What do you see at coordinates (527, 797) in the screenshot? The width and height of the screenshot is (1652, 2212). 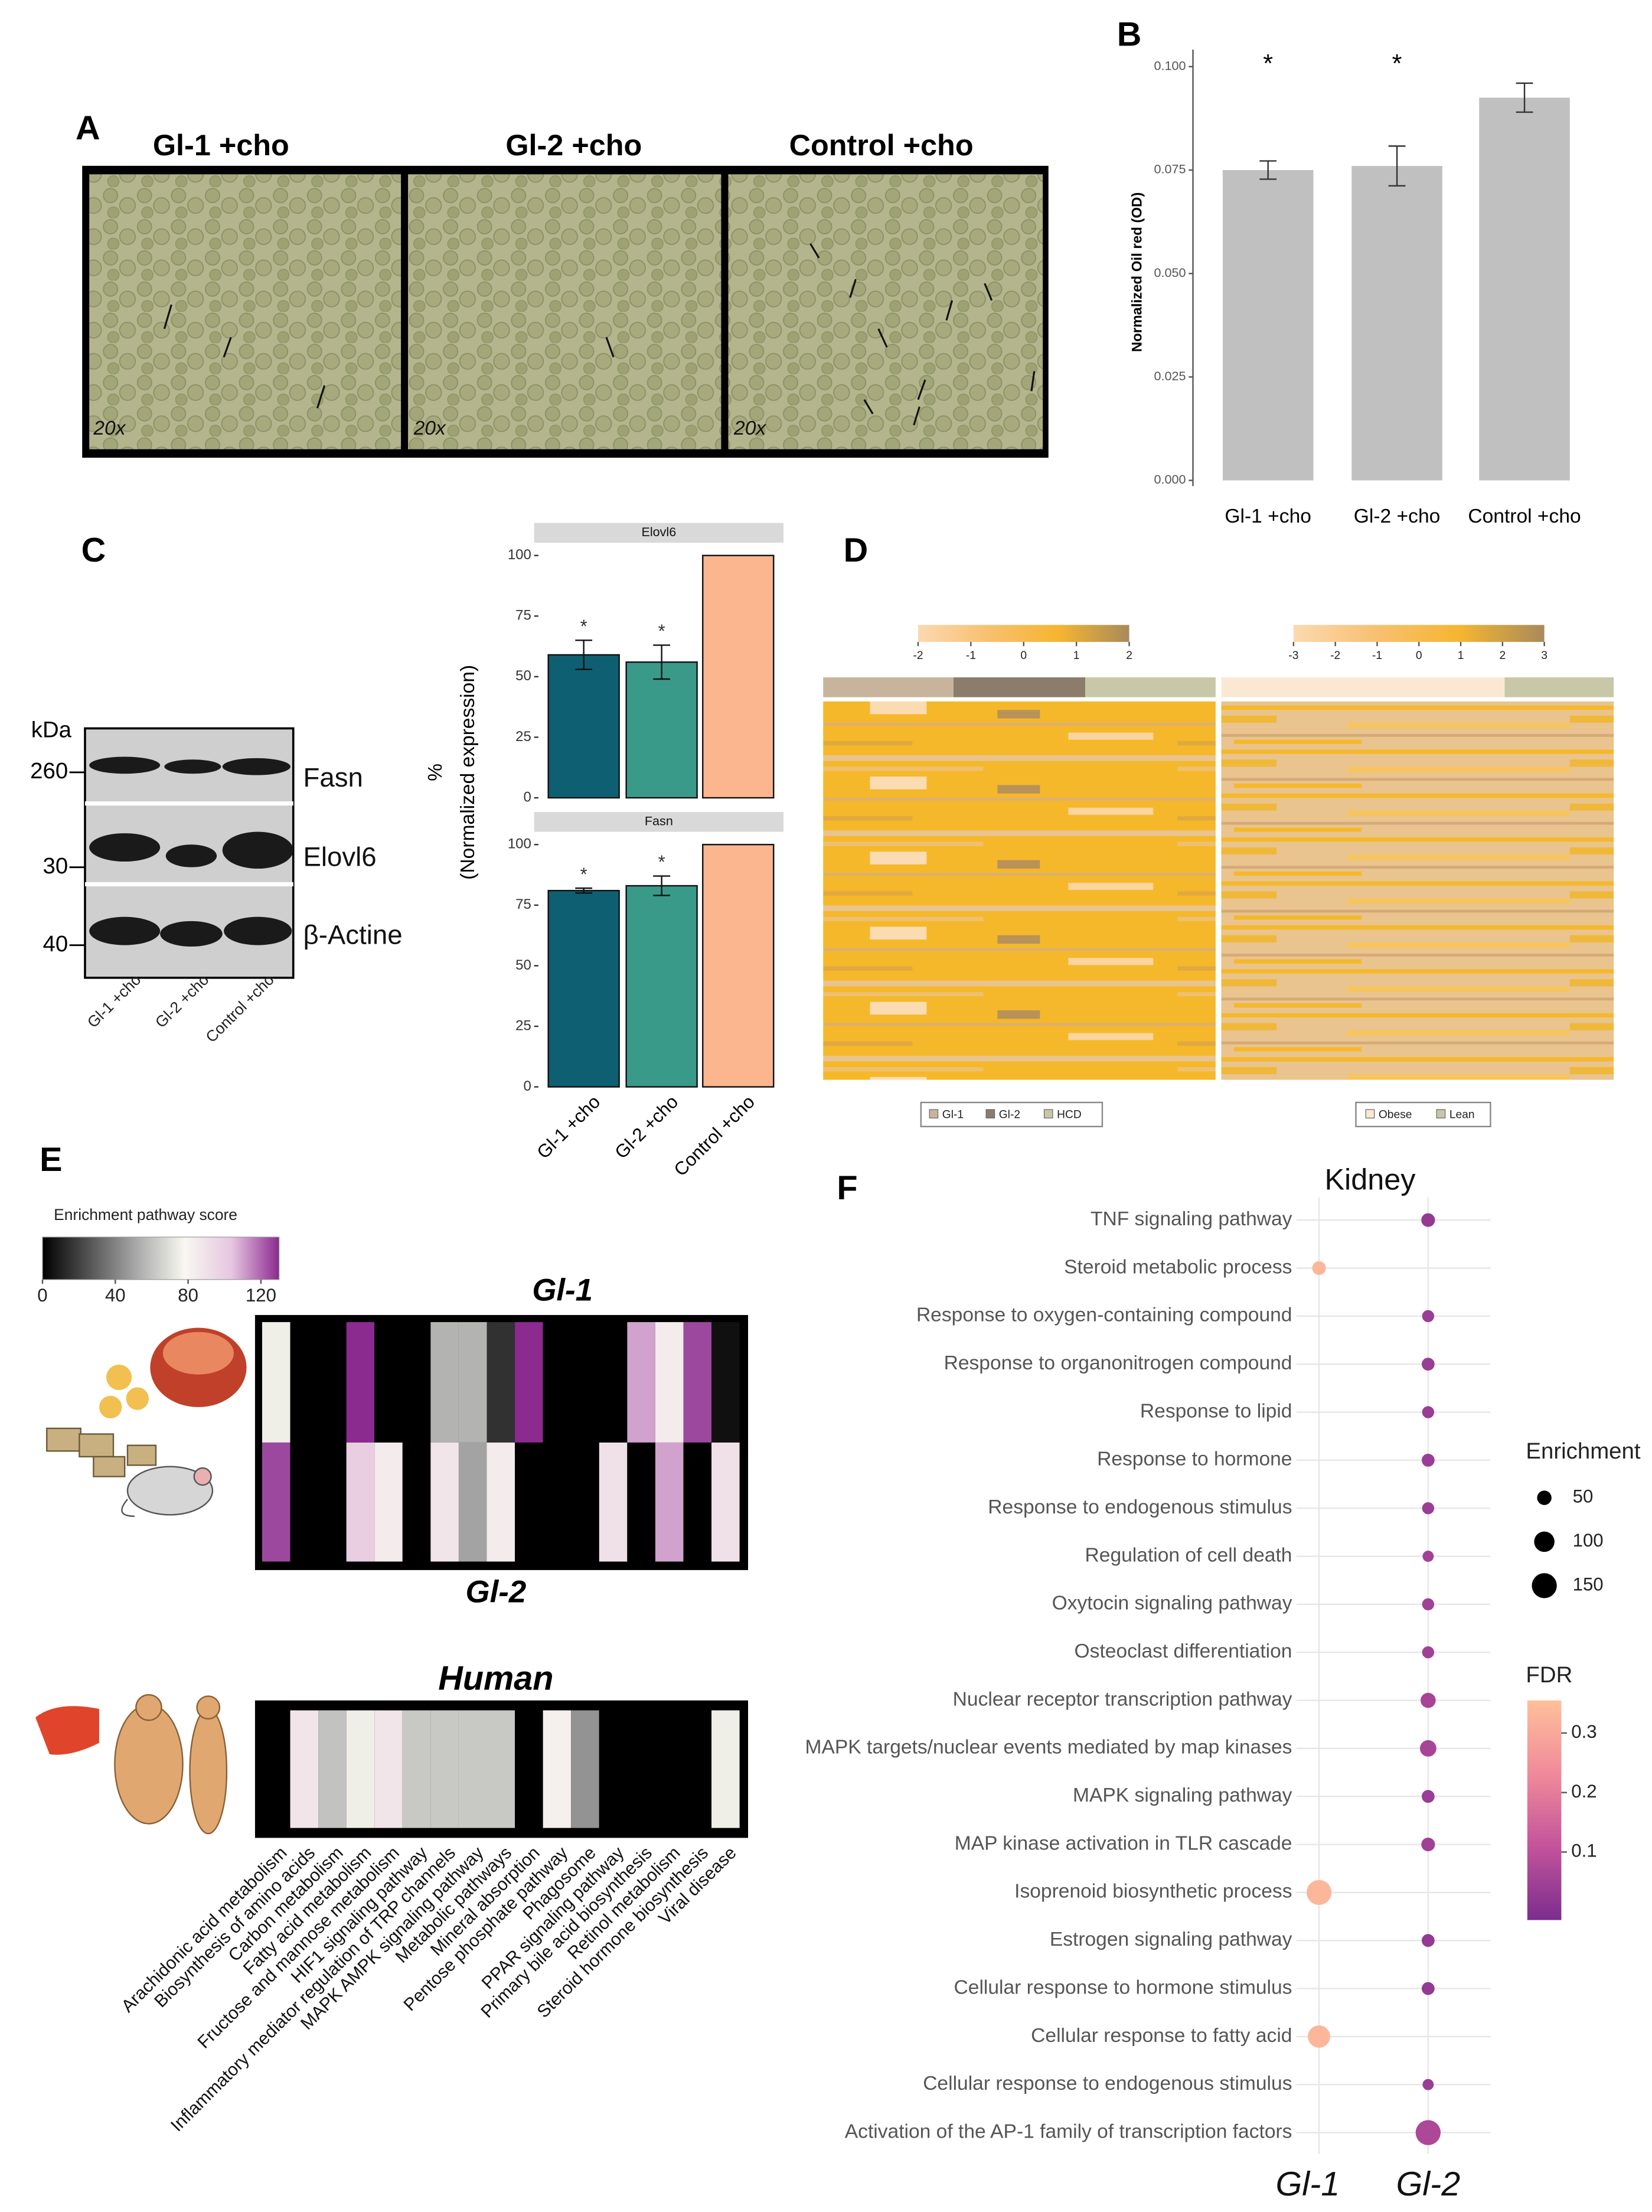 I see `y-tick-label: 0` at bounding box center [527, 797].